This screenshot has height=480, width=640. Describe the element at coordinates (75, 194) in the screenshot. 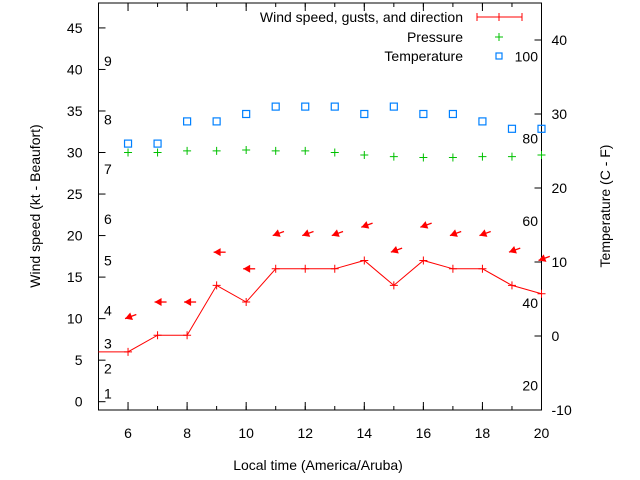

I see `y-tick-label: 25` at that location.